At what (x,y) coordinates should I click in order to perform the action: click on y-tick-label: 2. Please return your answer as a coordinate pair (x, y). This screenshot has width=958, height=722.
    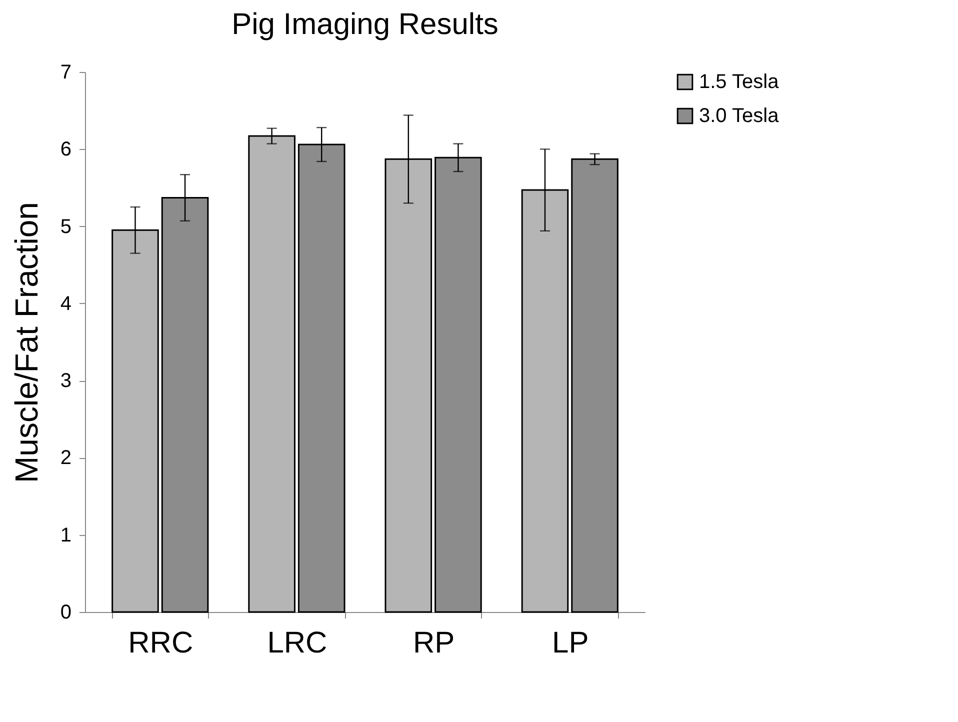
    Looking at the image, I should click on (66, 458).